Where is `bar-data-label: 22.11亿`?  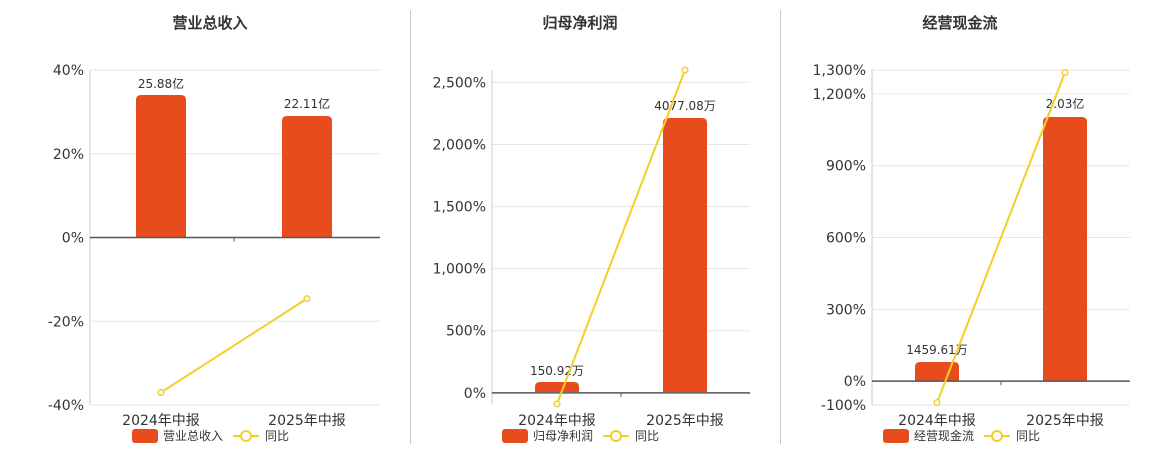
bar-data-label: 22.11亿 is located at coordinates (307, 103).